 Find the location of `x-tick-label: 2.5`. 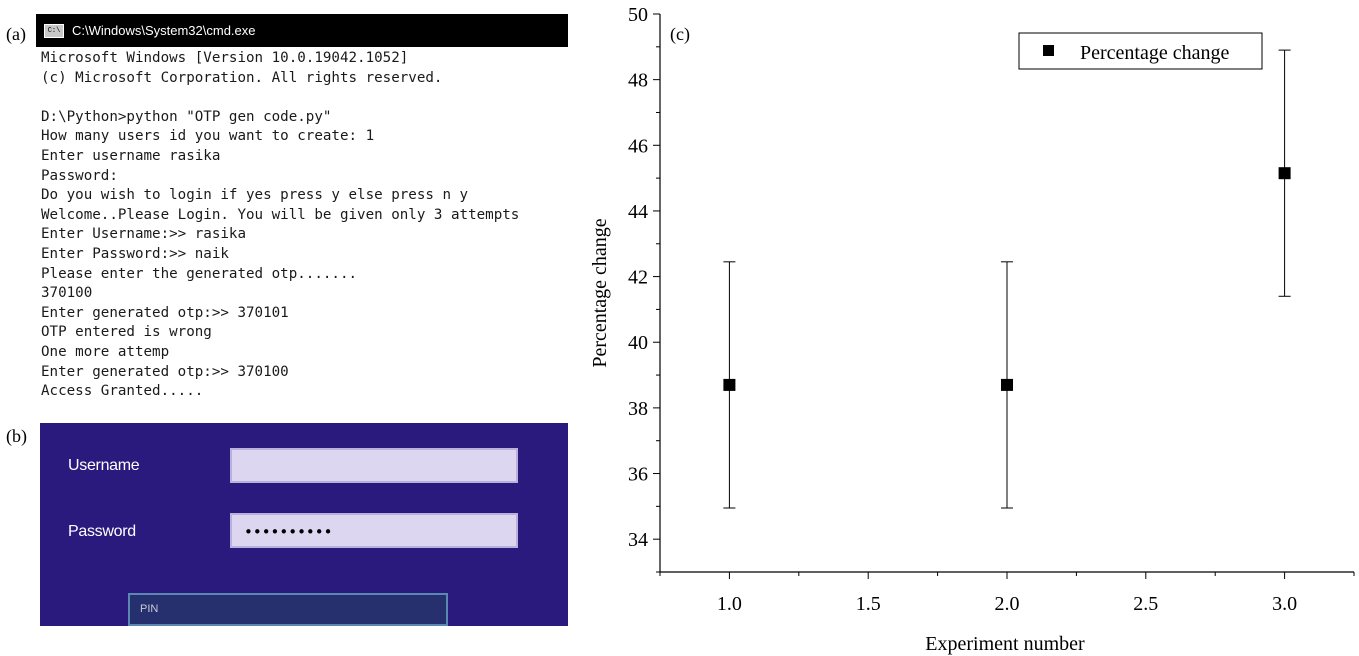

x-tick-label: 2.5 is located at coordinates (1145, 604).